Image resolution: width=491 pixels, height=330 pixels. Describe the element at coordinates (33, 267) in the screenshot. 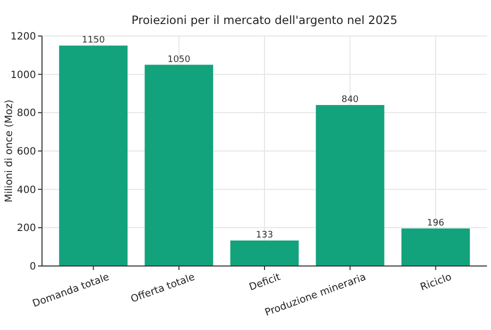

I see `y-tick-label: 0` at that location.